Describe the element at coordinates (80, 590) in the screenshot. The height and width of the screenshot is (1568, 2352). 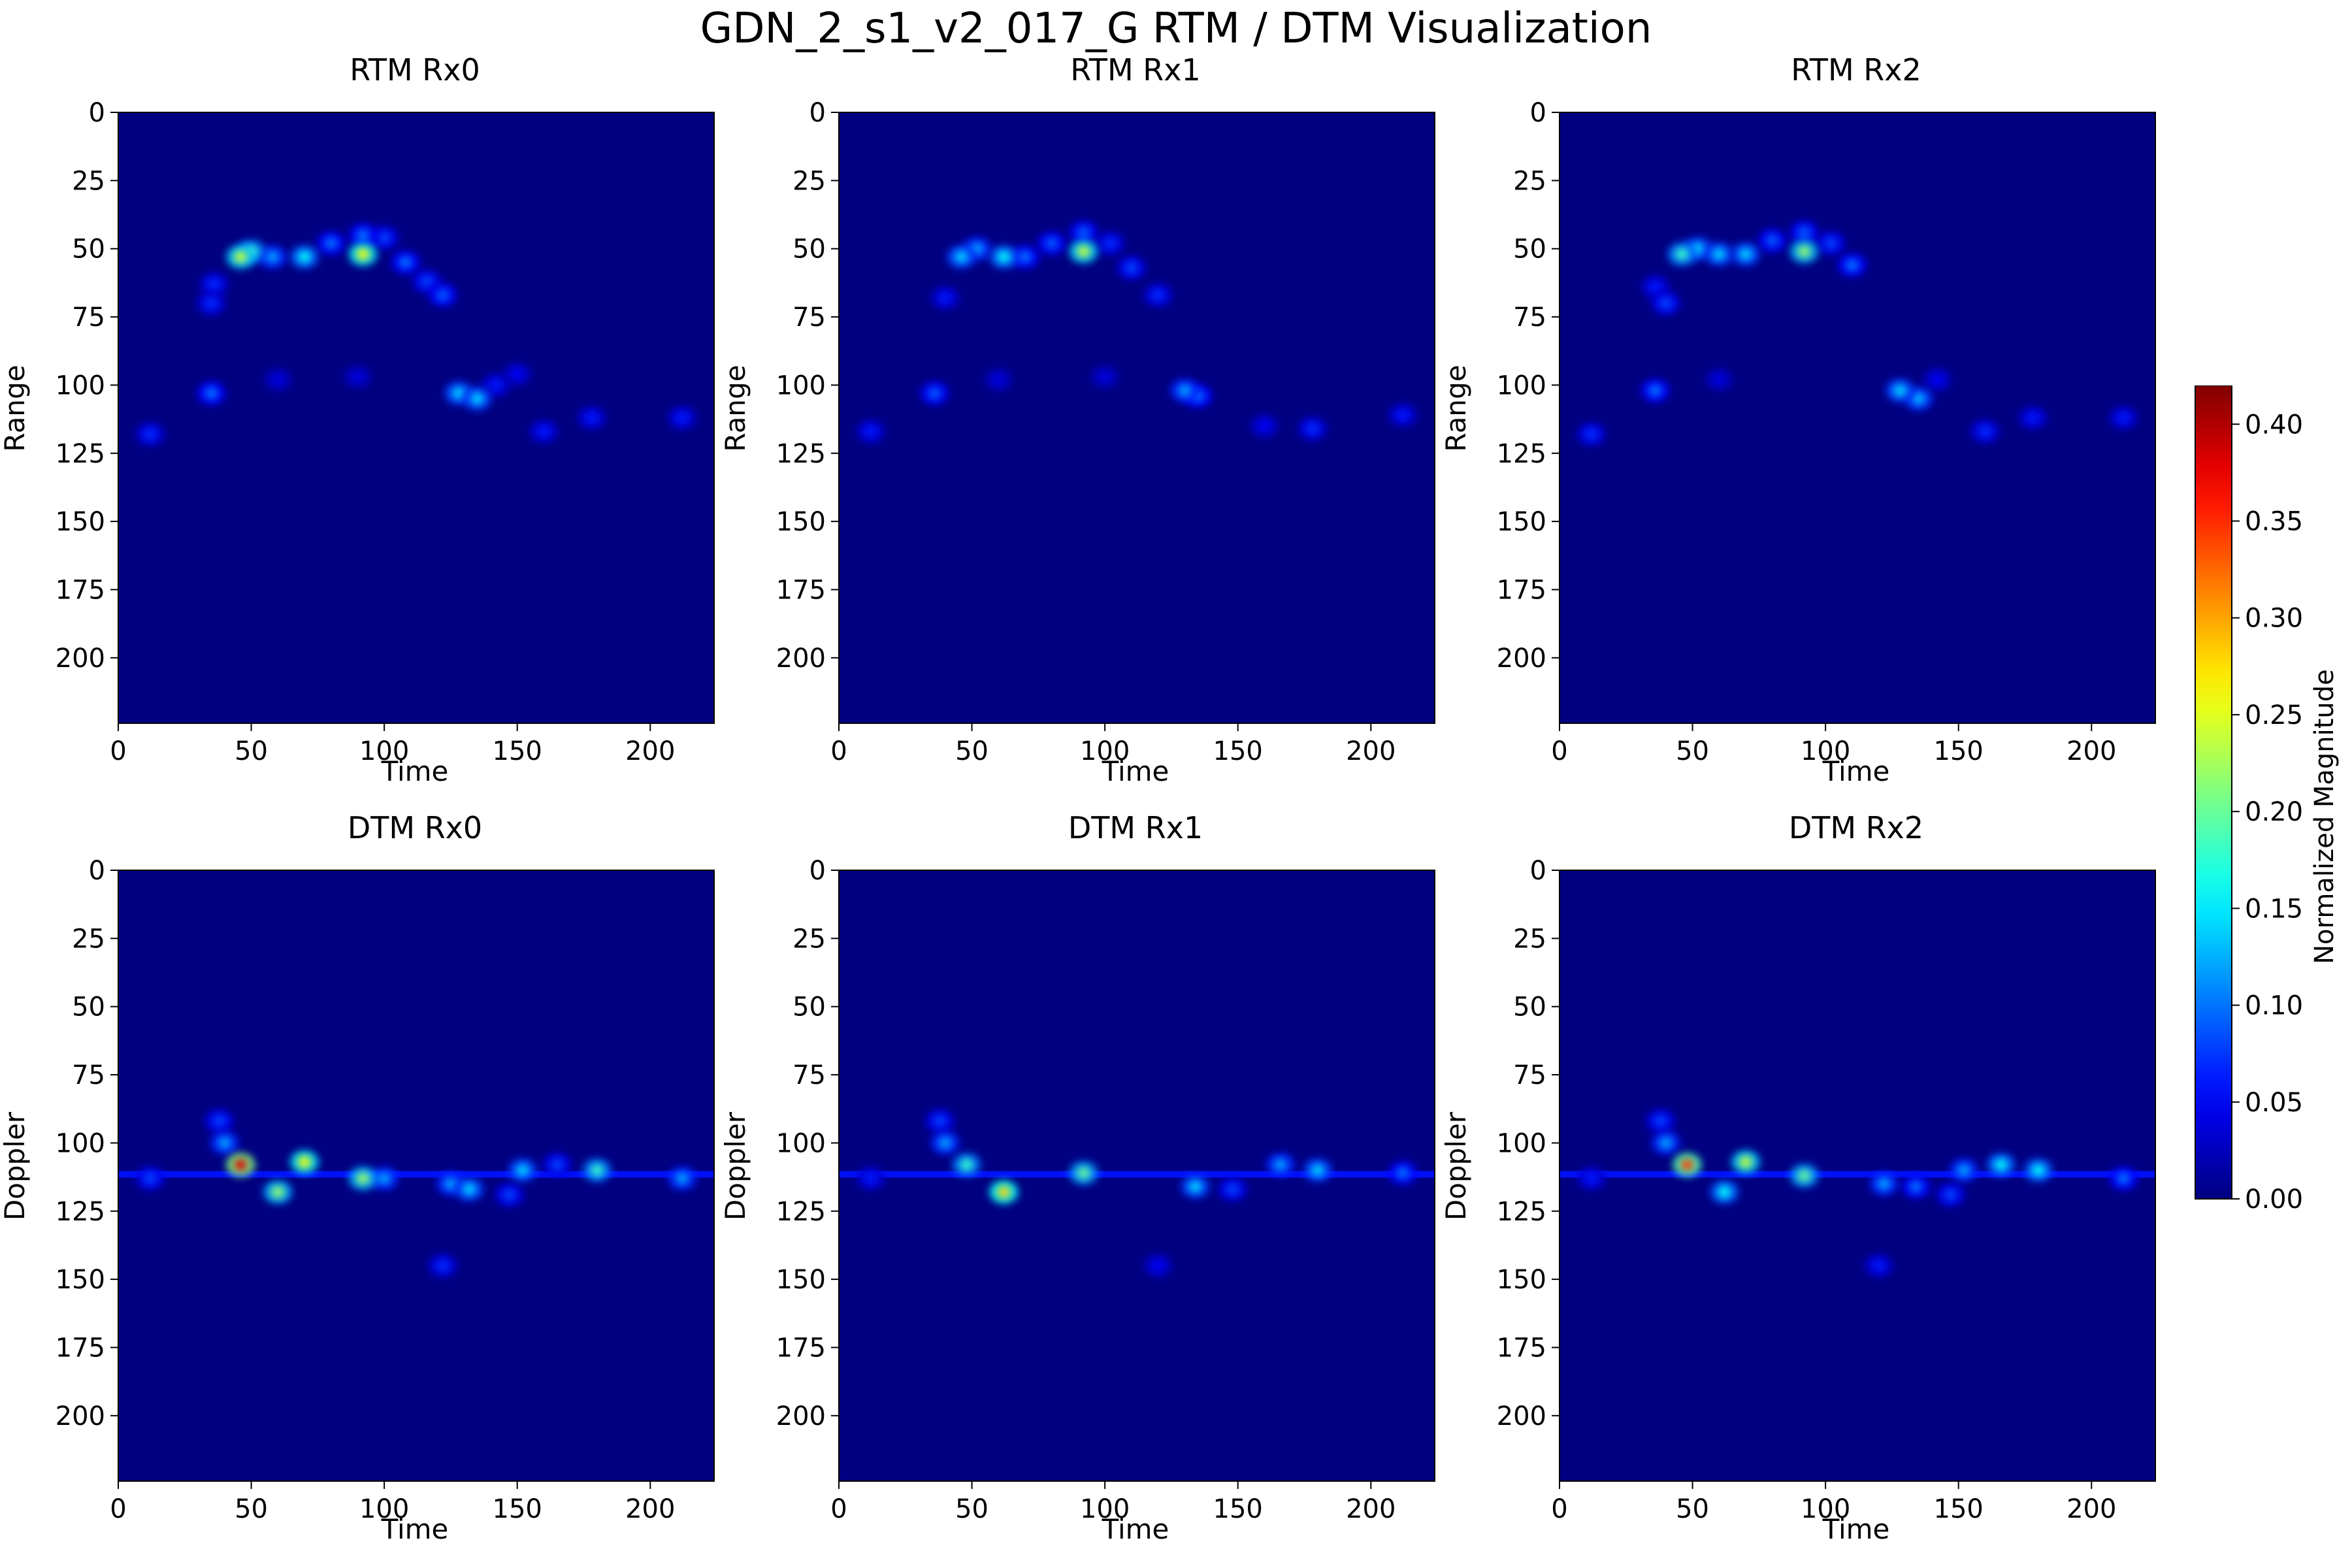
I see `y-tick-label: 175` at that location.